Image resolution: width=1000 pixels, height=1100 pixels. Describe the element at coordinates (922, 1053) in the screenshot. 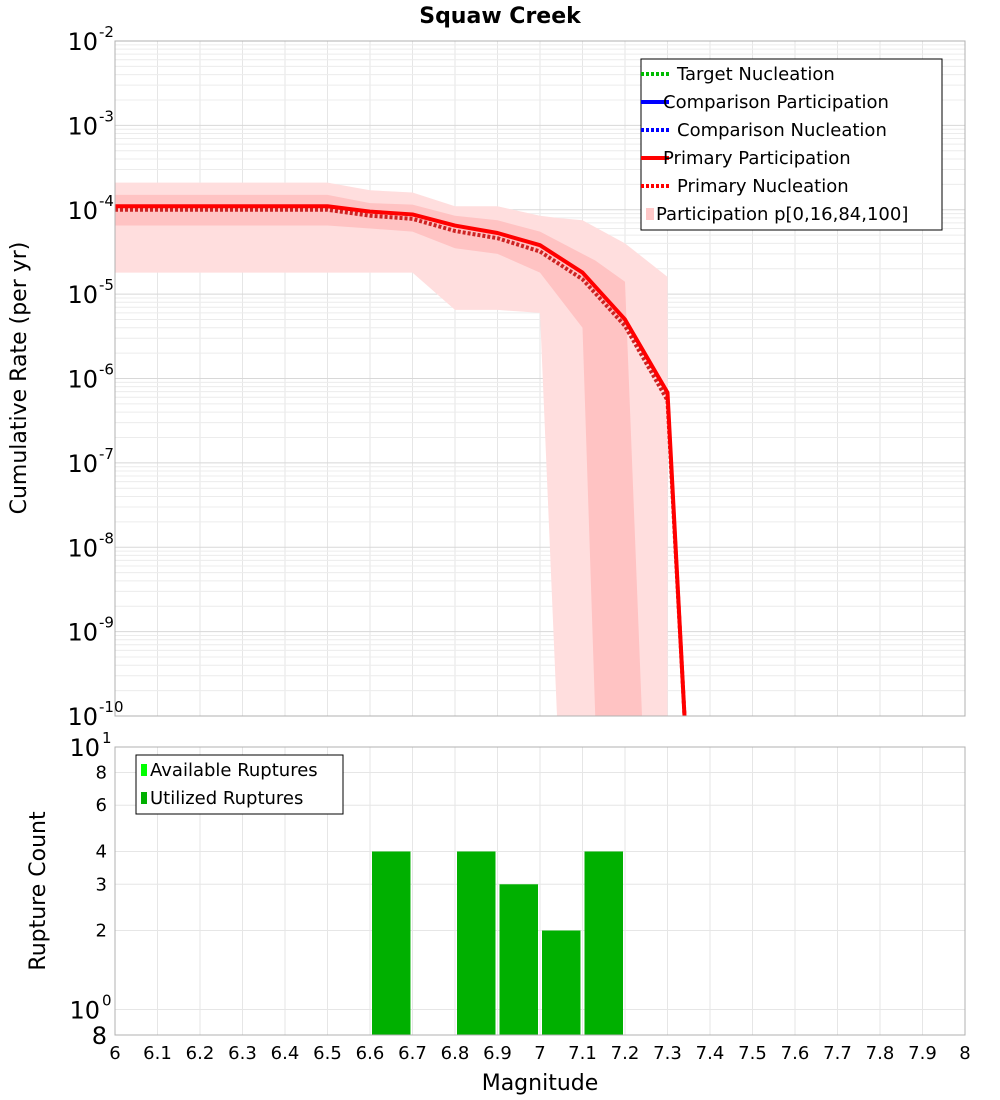

I see `x-tick-label: 7.9` at that location.